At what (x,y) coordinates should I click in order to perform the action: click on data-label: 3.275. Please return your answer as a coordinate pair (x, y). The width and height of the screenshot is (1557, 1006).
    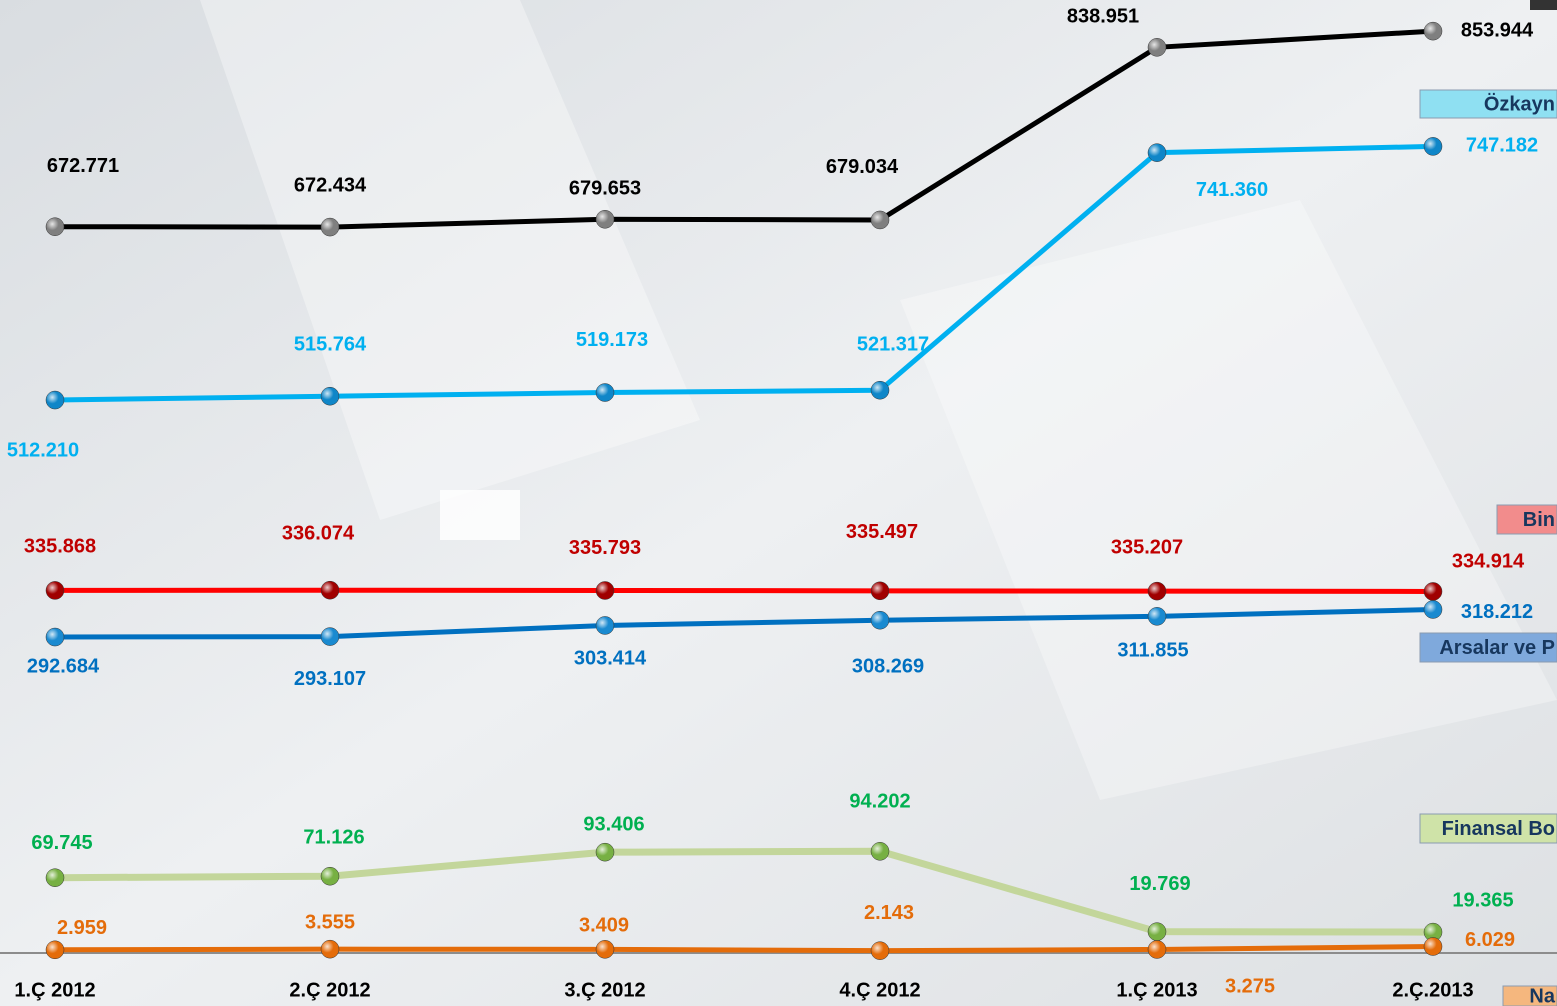
    Looking at the image, I should click on (1250, 987).